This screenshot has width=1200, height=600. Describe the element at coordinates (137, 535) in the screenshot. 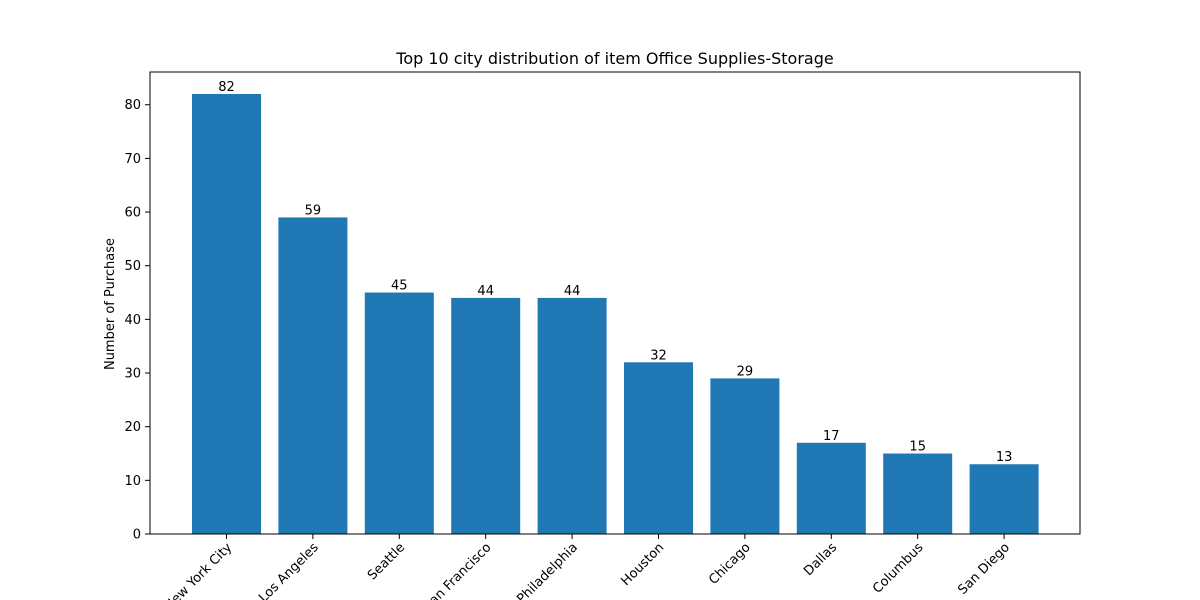

I see `y-tick-label: 0` at that location.